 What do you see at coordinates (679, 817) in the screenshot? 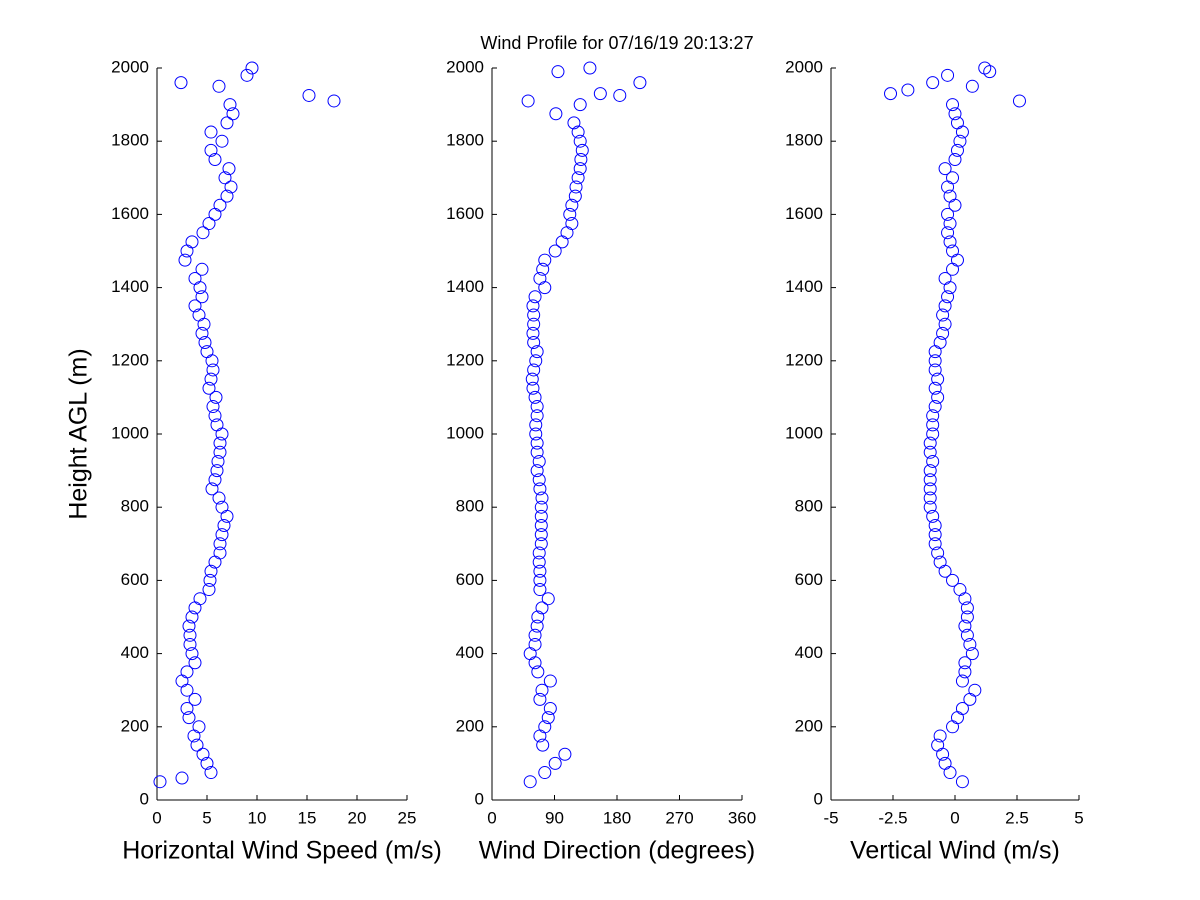
I see `x-tick-label: 270` at bounding box center [679, 817].